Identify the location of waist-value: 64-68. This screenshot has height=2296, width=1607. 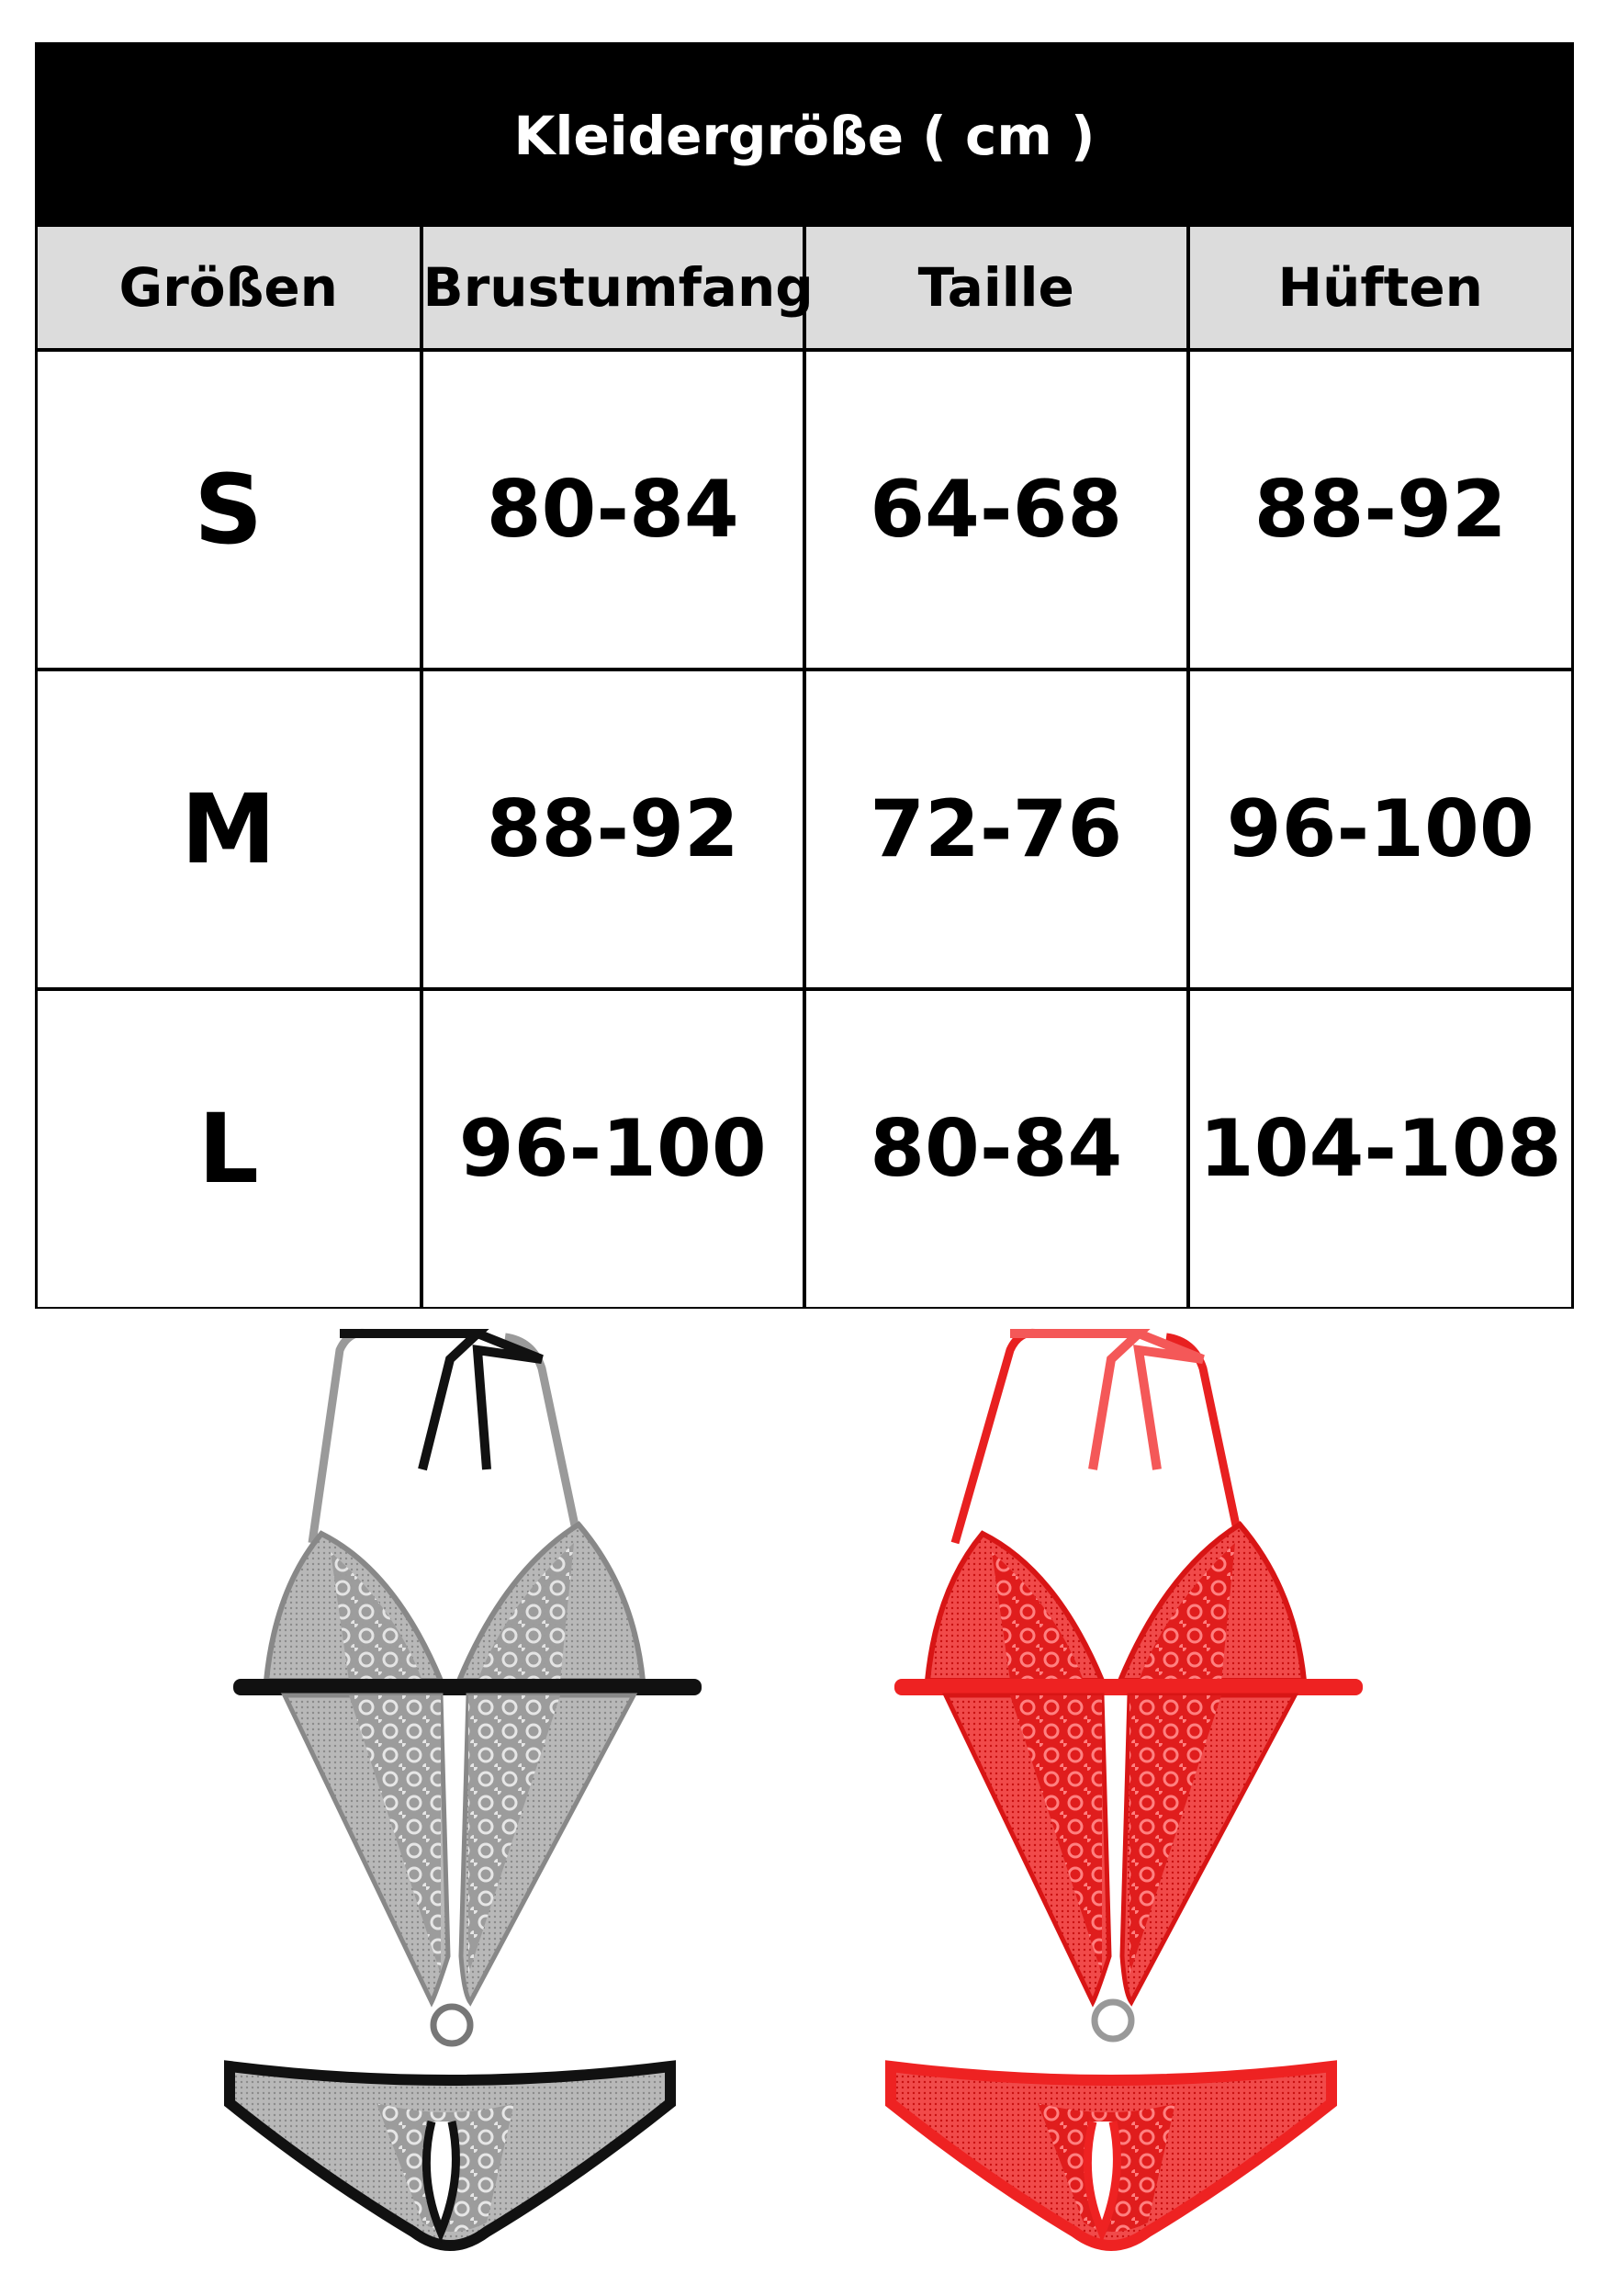
(996, 509).